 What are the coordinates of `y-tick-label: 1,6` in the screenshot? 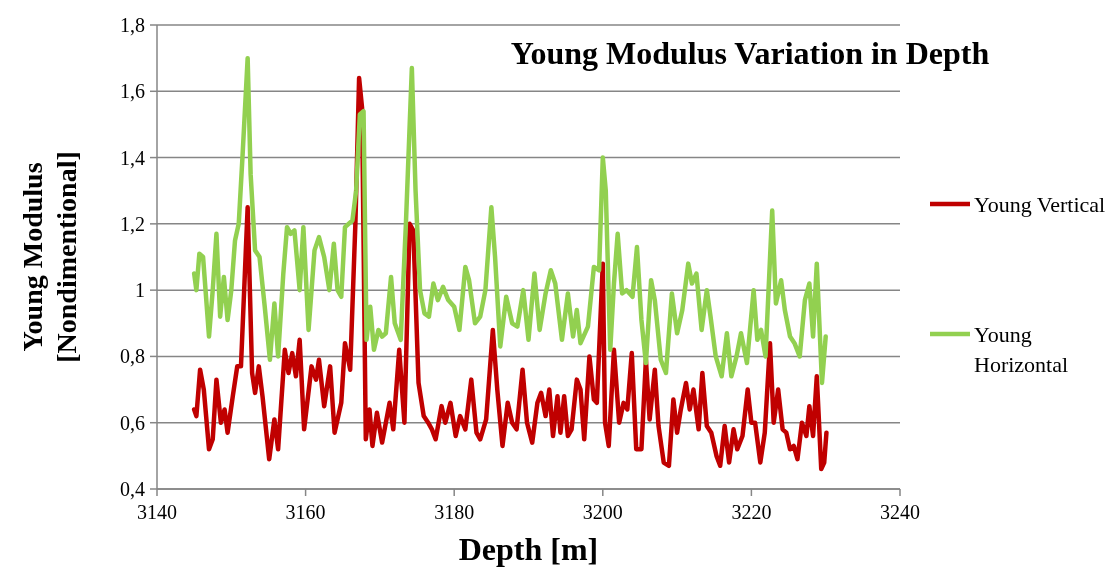 It's located at (132, 91).